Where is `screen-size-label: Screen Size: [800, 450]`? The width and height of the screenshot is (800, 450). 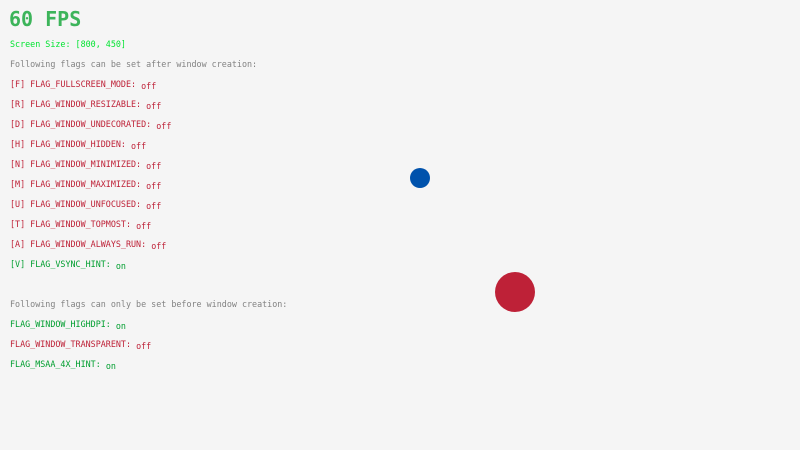
screen-size-label: Screen Size: [800, 450] is located at coordinates (68, 44).